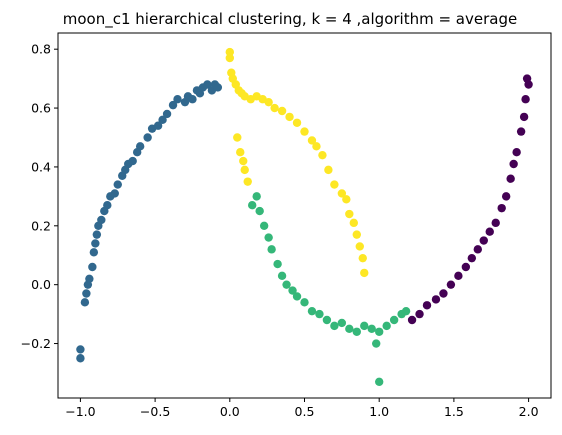 Image resolution: width=562 pixels, height=435 pixels. Describe the element at coordinates (41, 108) in the screenshot. I see `y-tick-label: 0.6` at that location.